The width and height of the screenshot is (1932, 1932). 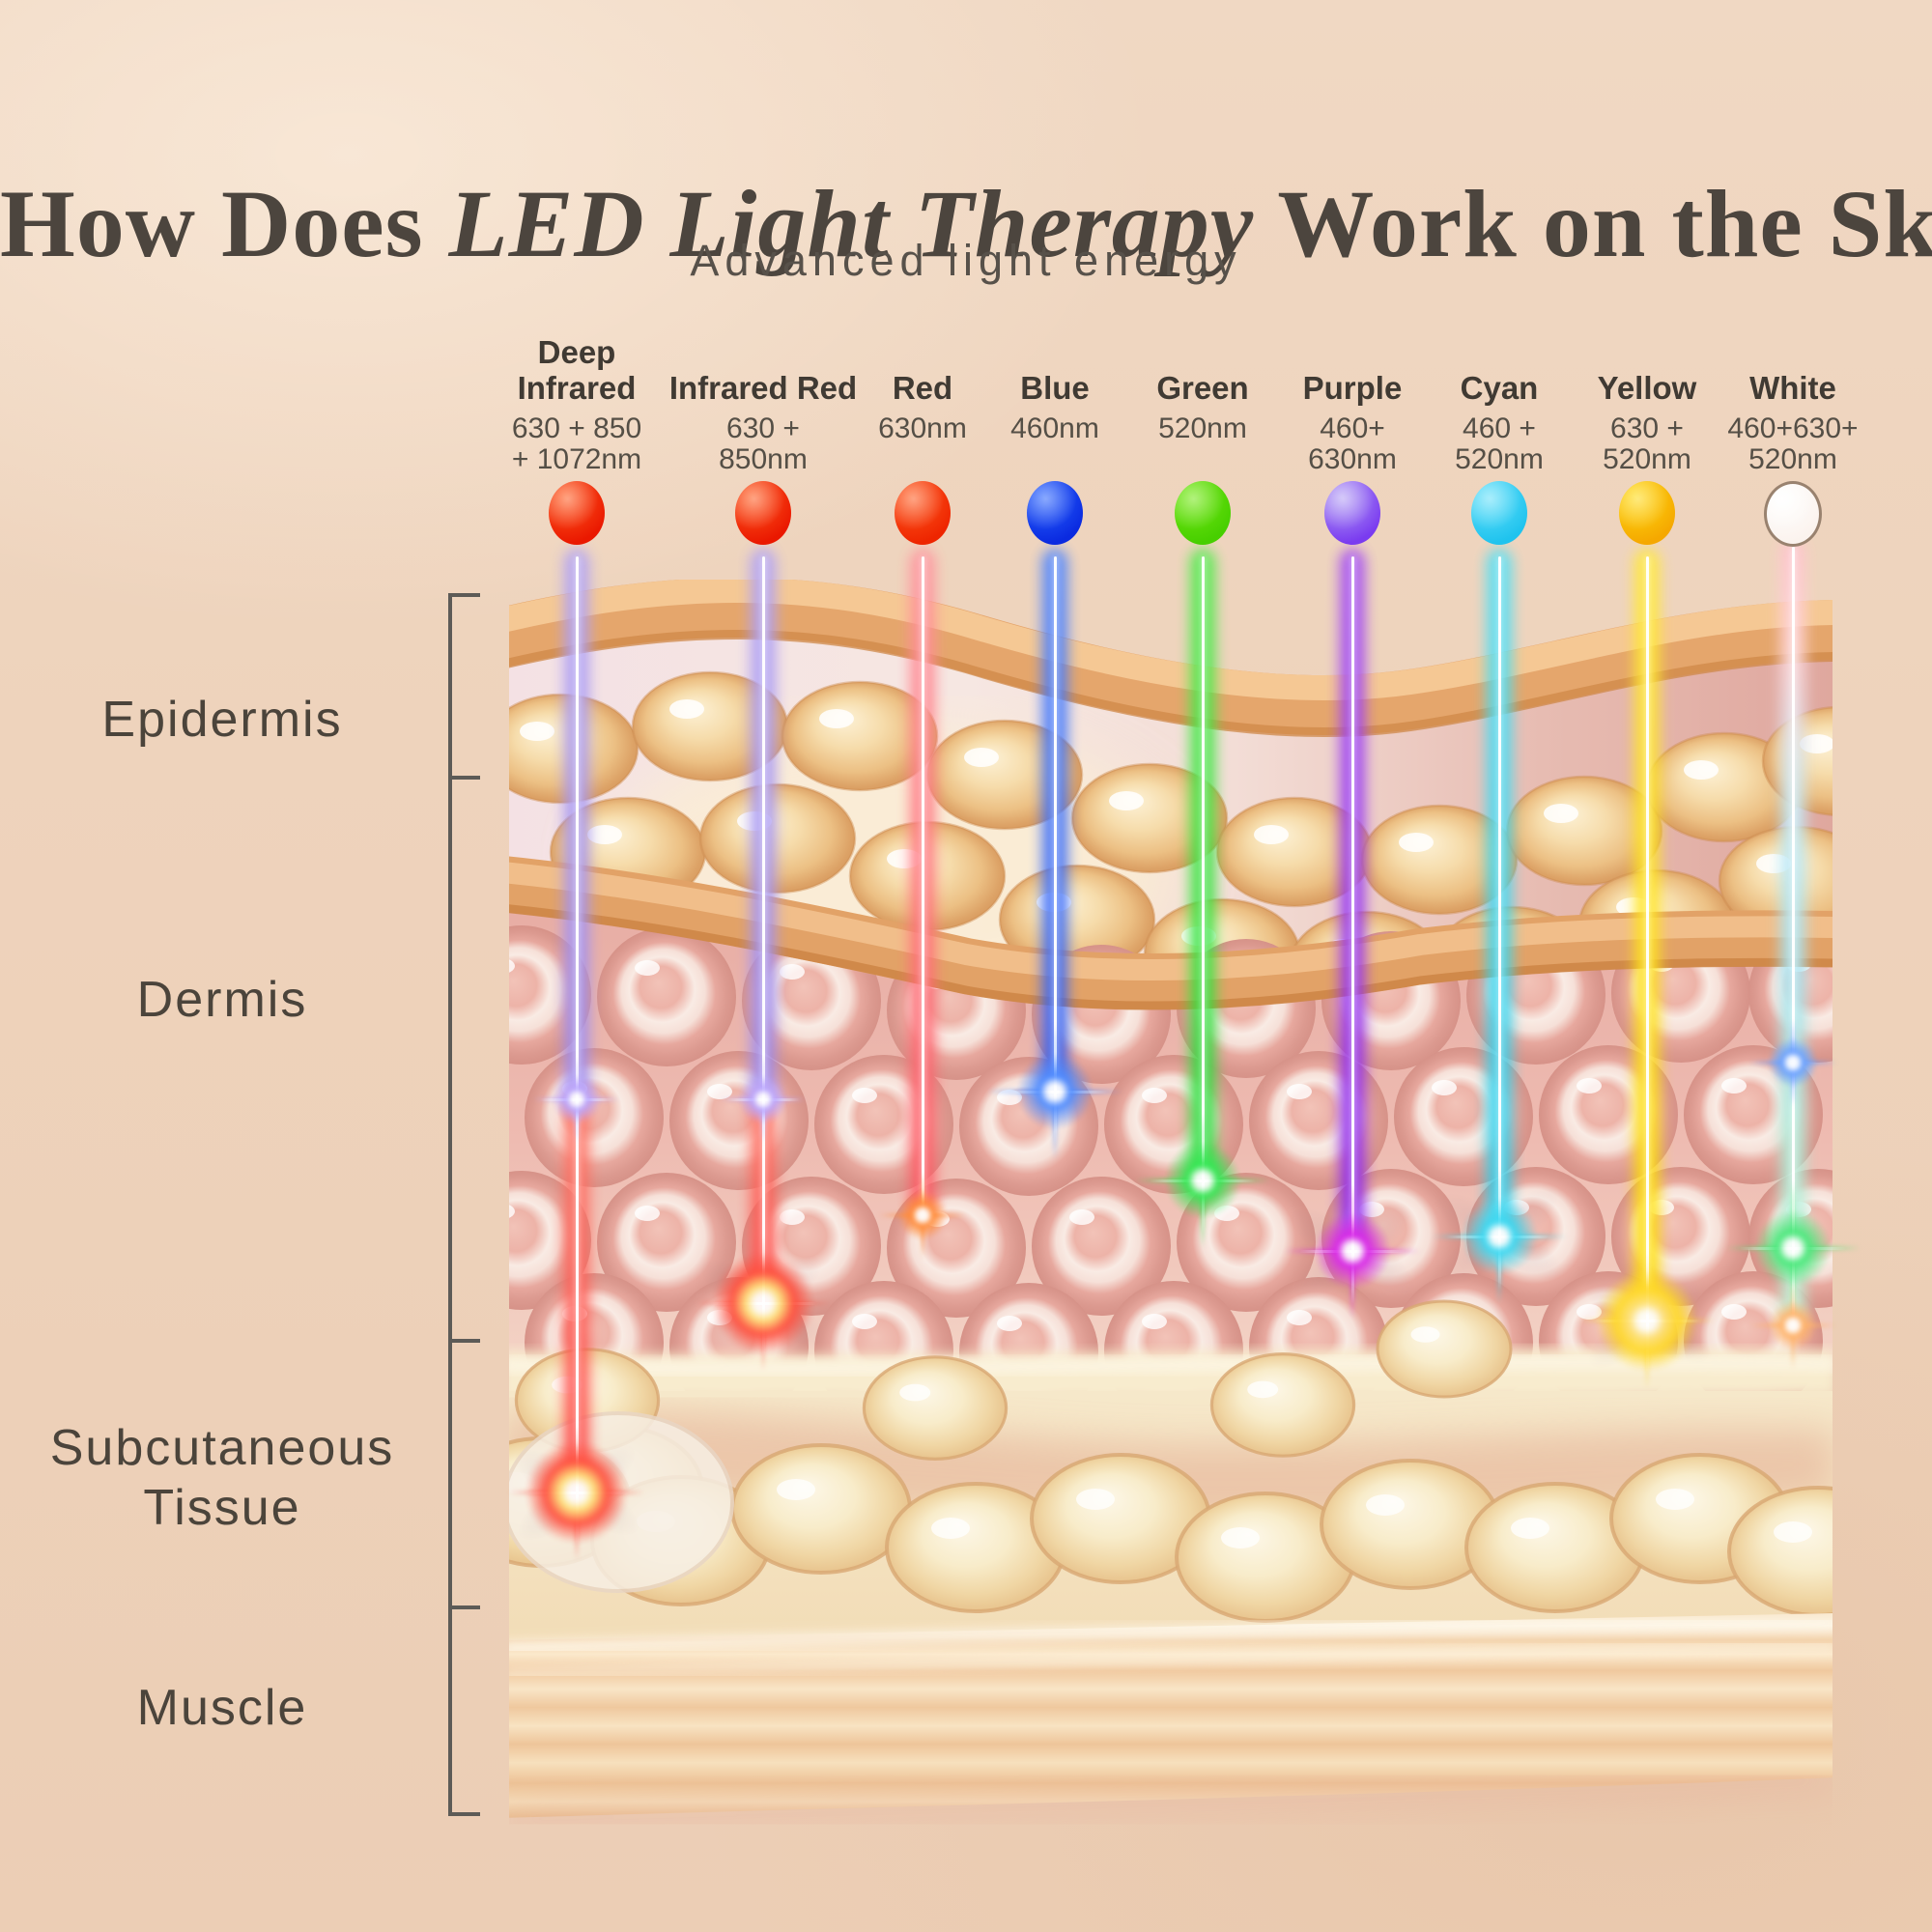 I want to click on blue-beam, so click(x=1054, y=820).